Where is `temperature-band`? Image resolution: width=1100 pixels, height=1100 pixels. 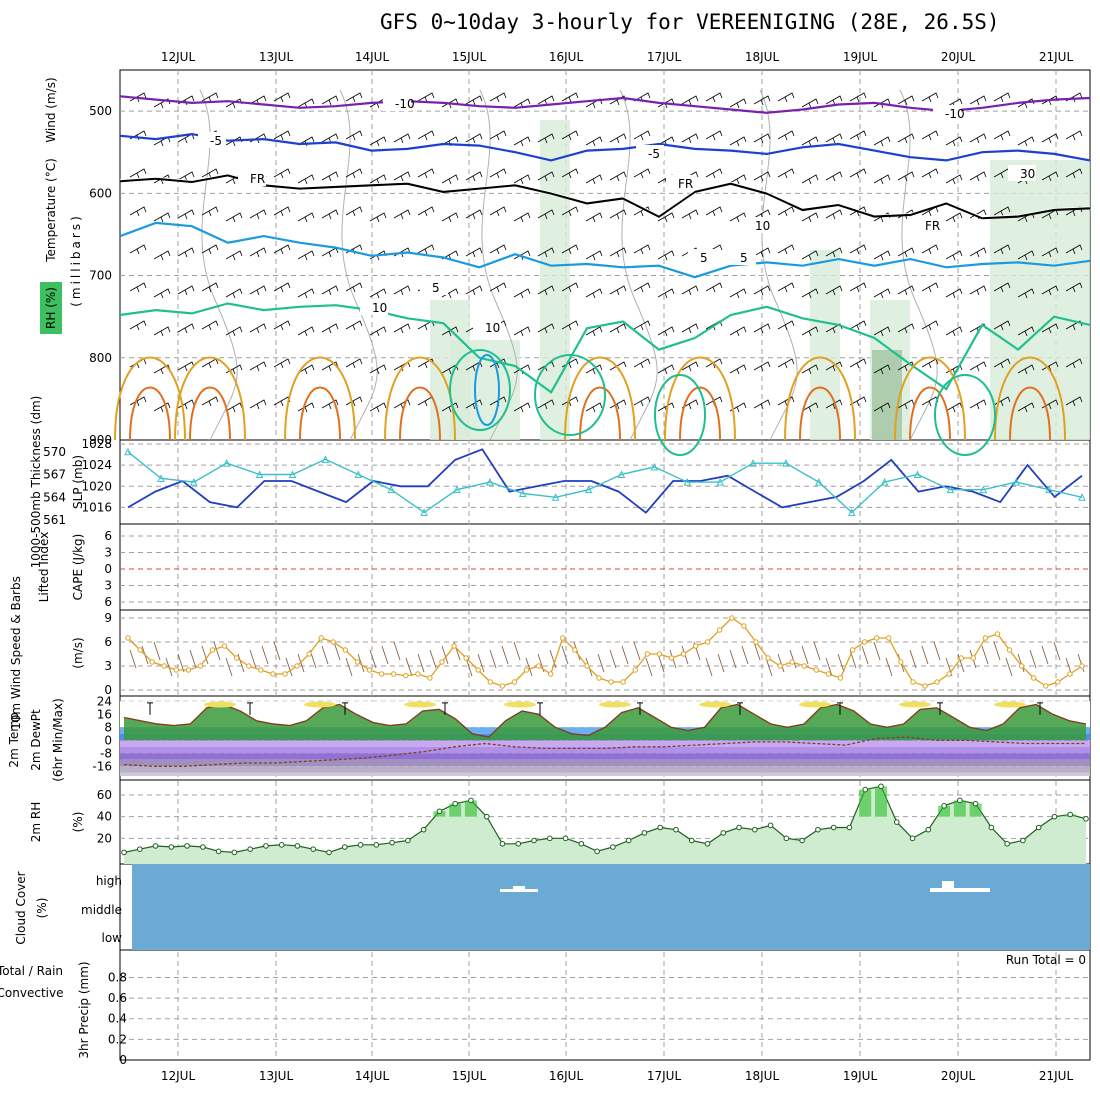 temperature-band is located at coordinates (605, 750).